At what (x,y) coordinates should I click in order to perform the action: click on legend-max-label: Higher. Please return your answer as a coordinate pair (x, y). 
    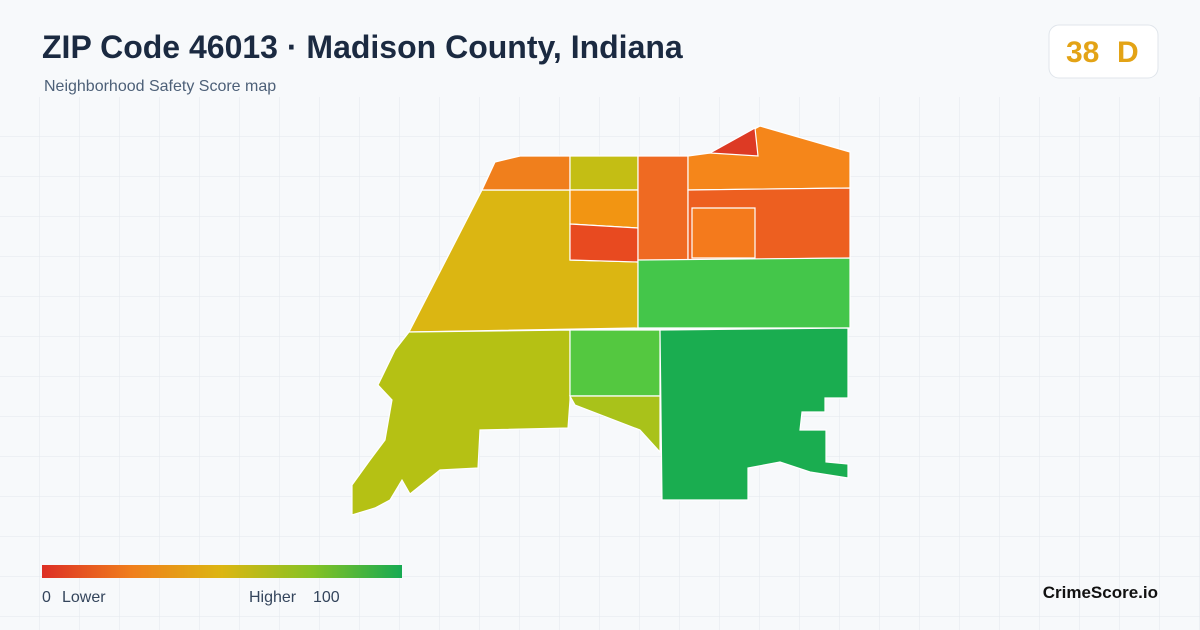
    Looking at the image, I should click on (273, 597).